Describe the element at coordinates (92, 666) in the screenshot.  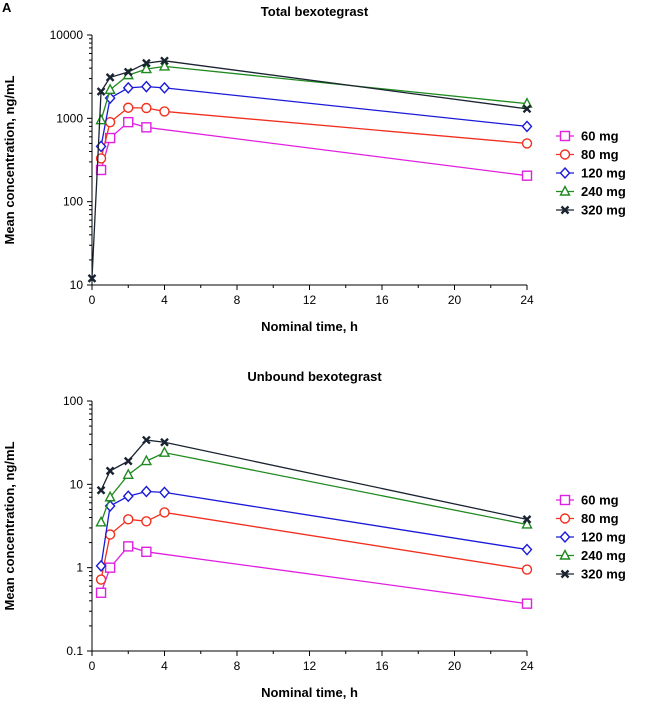
I see `x-tick-label: 0` at that location.